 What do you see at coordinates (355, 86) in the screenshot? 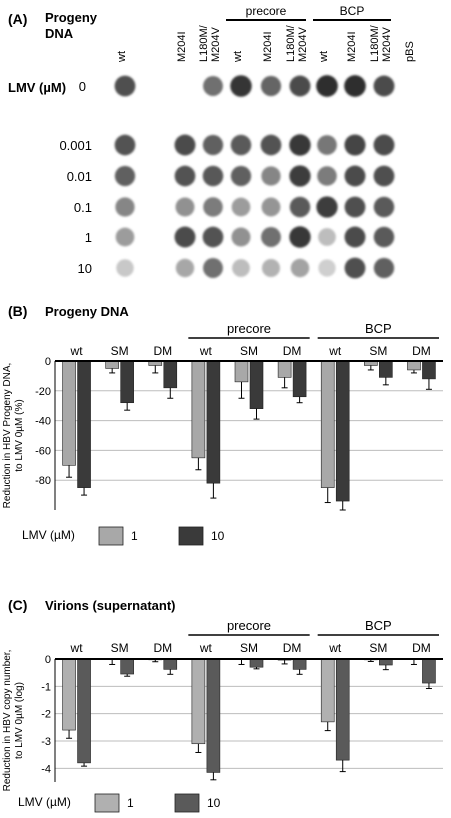
I see `dot-r0-c7` at bounding box center [355, 86].